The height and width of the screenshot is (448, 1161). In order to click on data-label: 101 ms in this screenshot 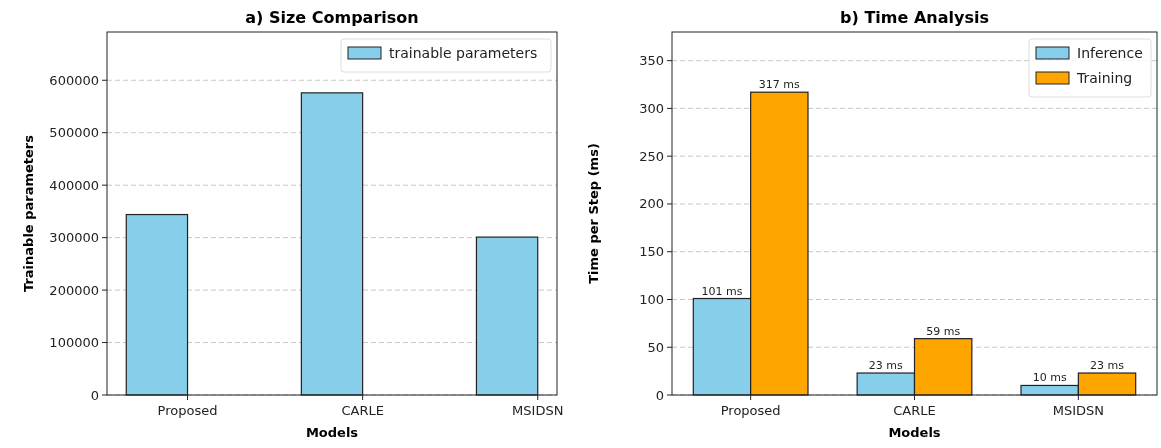, I will do `click(722, 291)`.